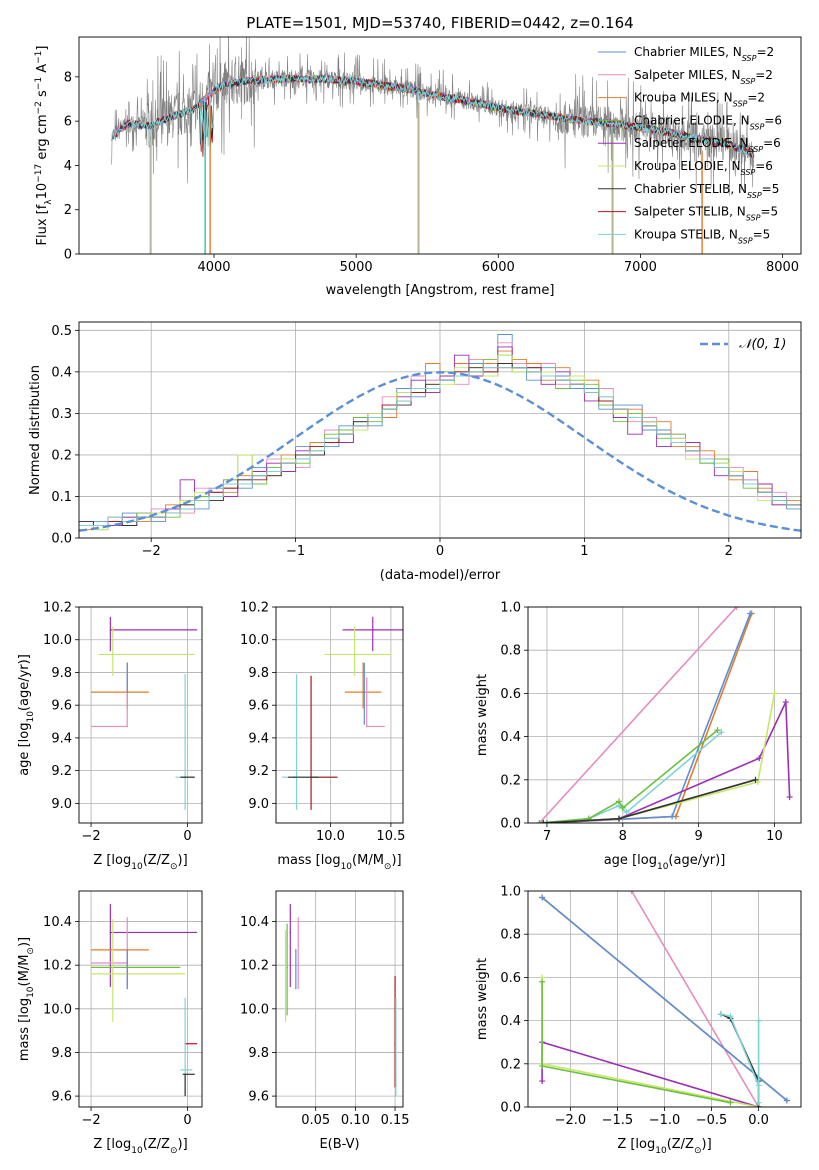  Describe the element at coordinates (510, 608) in the screenshot. I see `y-tick-label: 1.0` at that location.